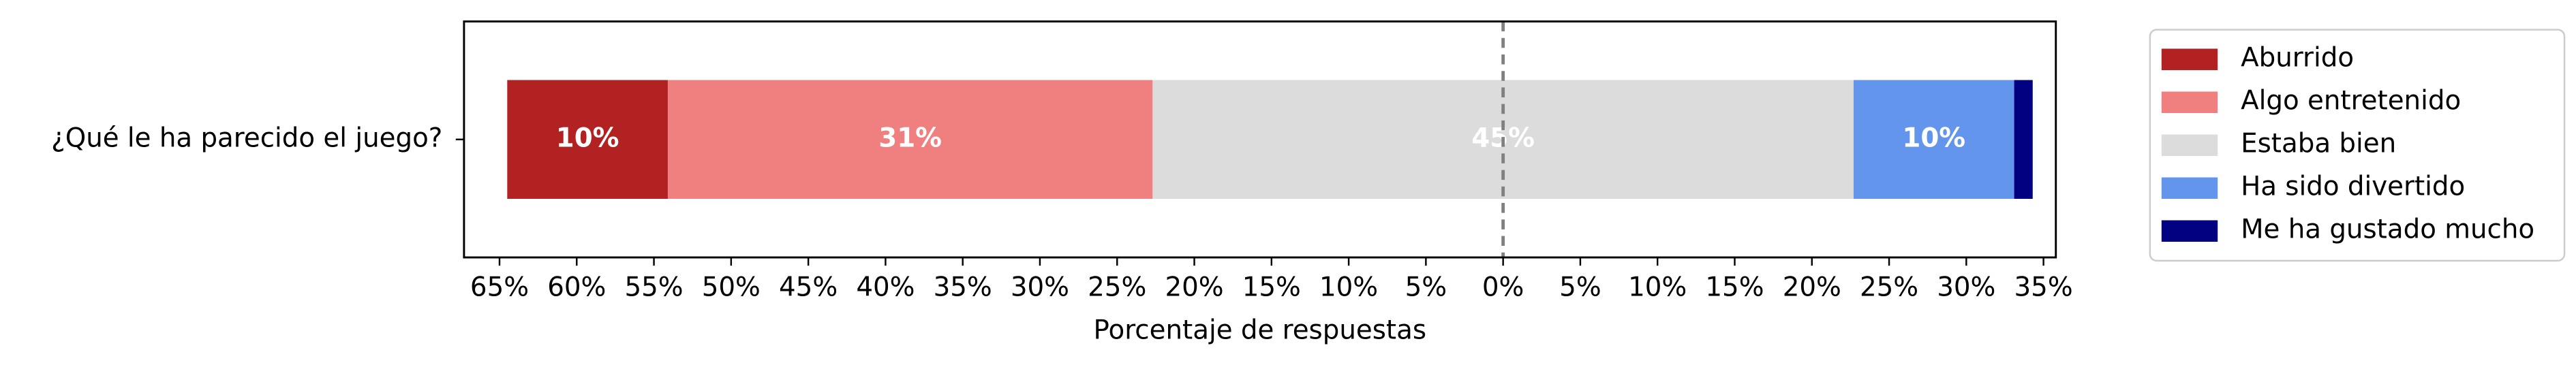  What do you see at coordinates (808, 287) in the screenshot?
I see `x-tick-label: 45%` at bounding box center [808, 287].